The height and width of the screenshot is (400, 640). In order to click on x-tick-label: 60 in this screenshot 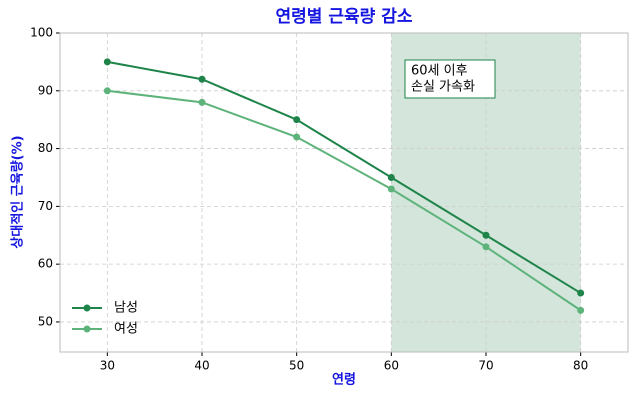, I will do `click(391, 366)`.